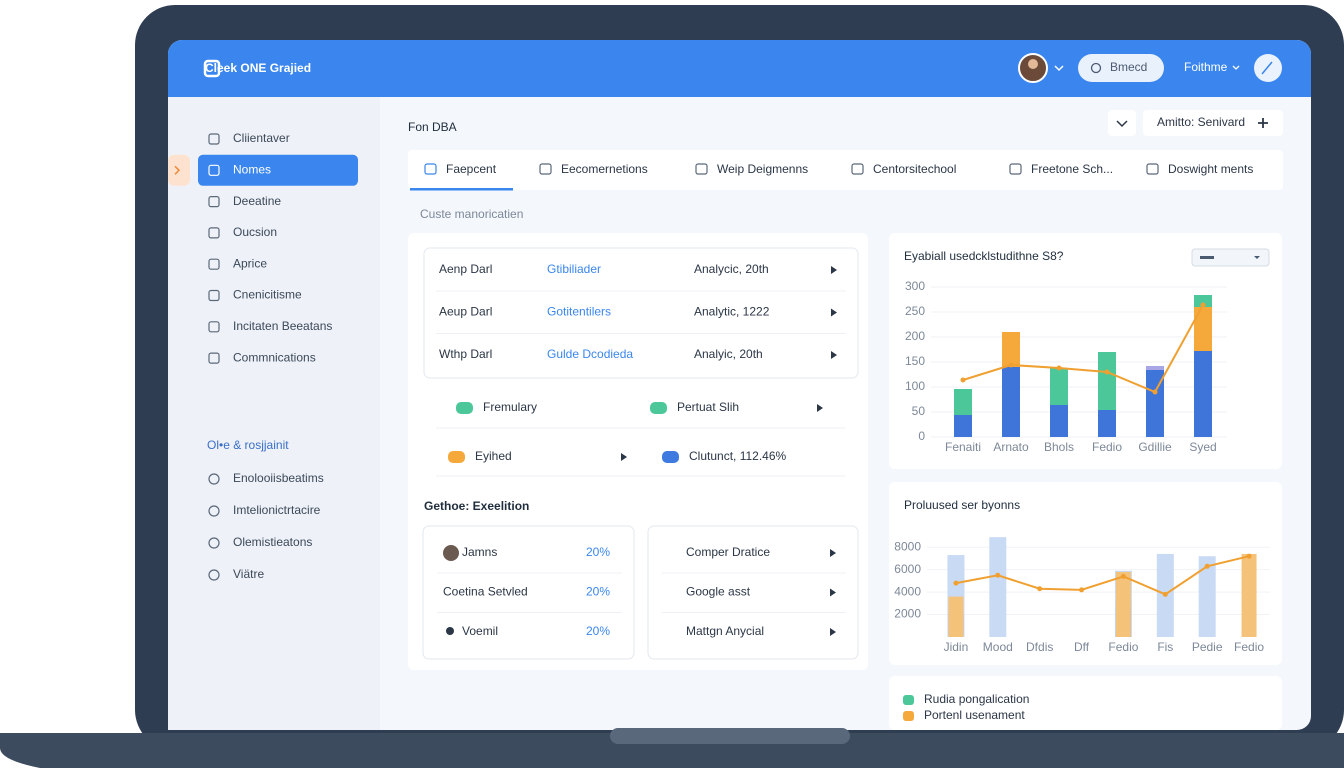  I want to click on y-tick-label: 250, so click(915, 311).